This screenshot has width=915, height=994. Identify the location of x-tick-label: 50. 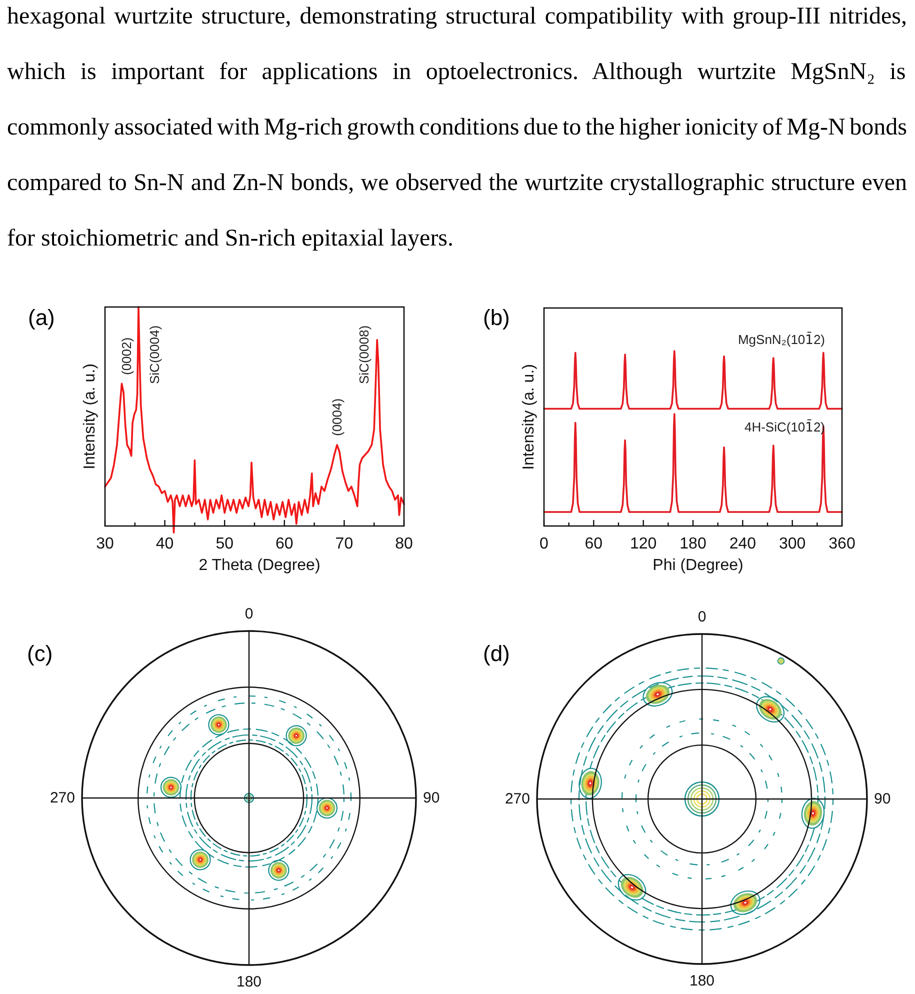
(225, 544).